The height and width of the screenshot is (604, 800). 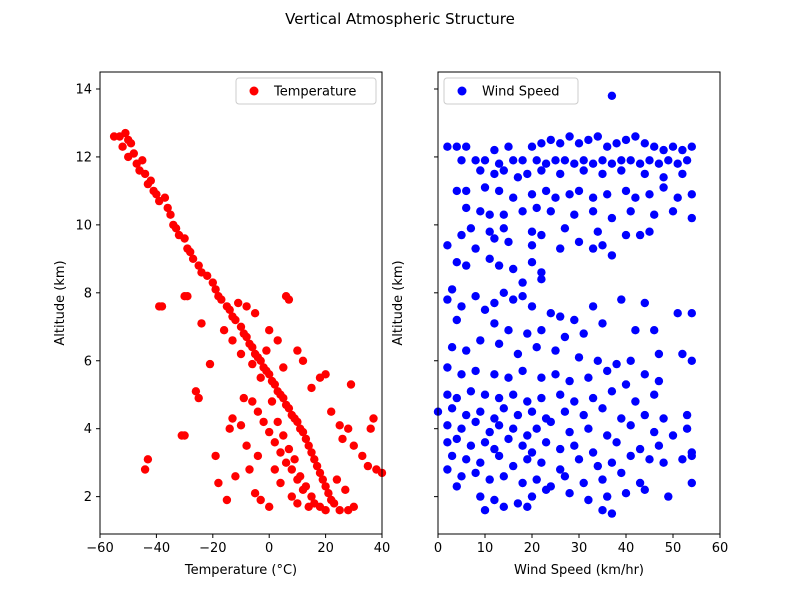 What do you see at coordinates (579, 570) in the screenshot?
I see `x-axis-label: Wind Speed (km/hr)` at bounding box center [579, 570].